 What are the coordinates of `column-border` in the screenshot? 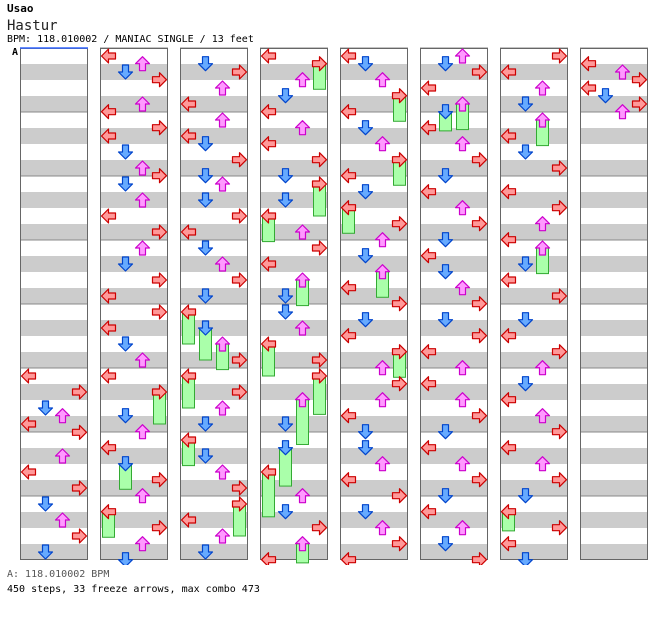 It's located at (614, 304).